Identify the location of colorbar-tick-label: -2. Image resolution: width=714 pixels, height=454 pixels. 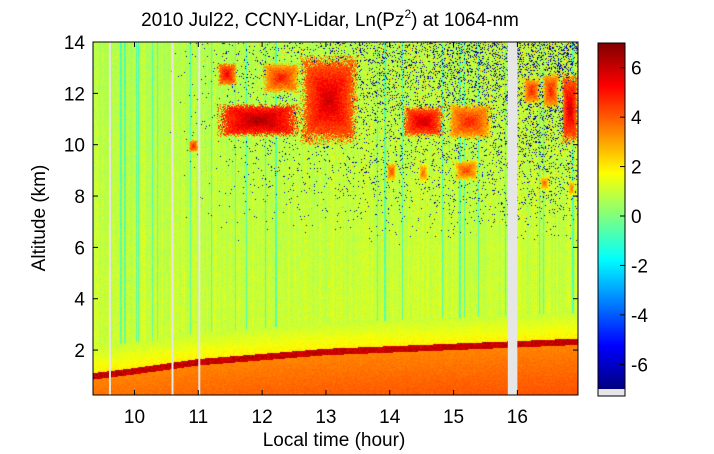
(639, 266).